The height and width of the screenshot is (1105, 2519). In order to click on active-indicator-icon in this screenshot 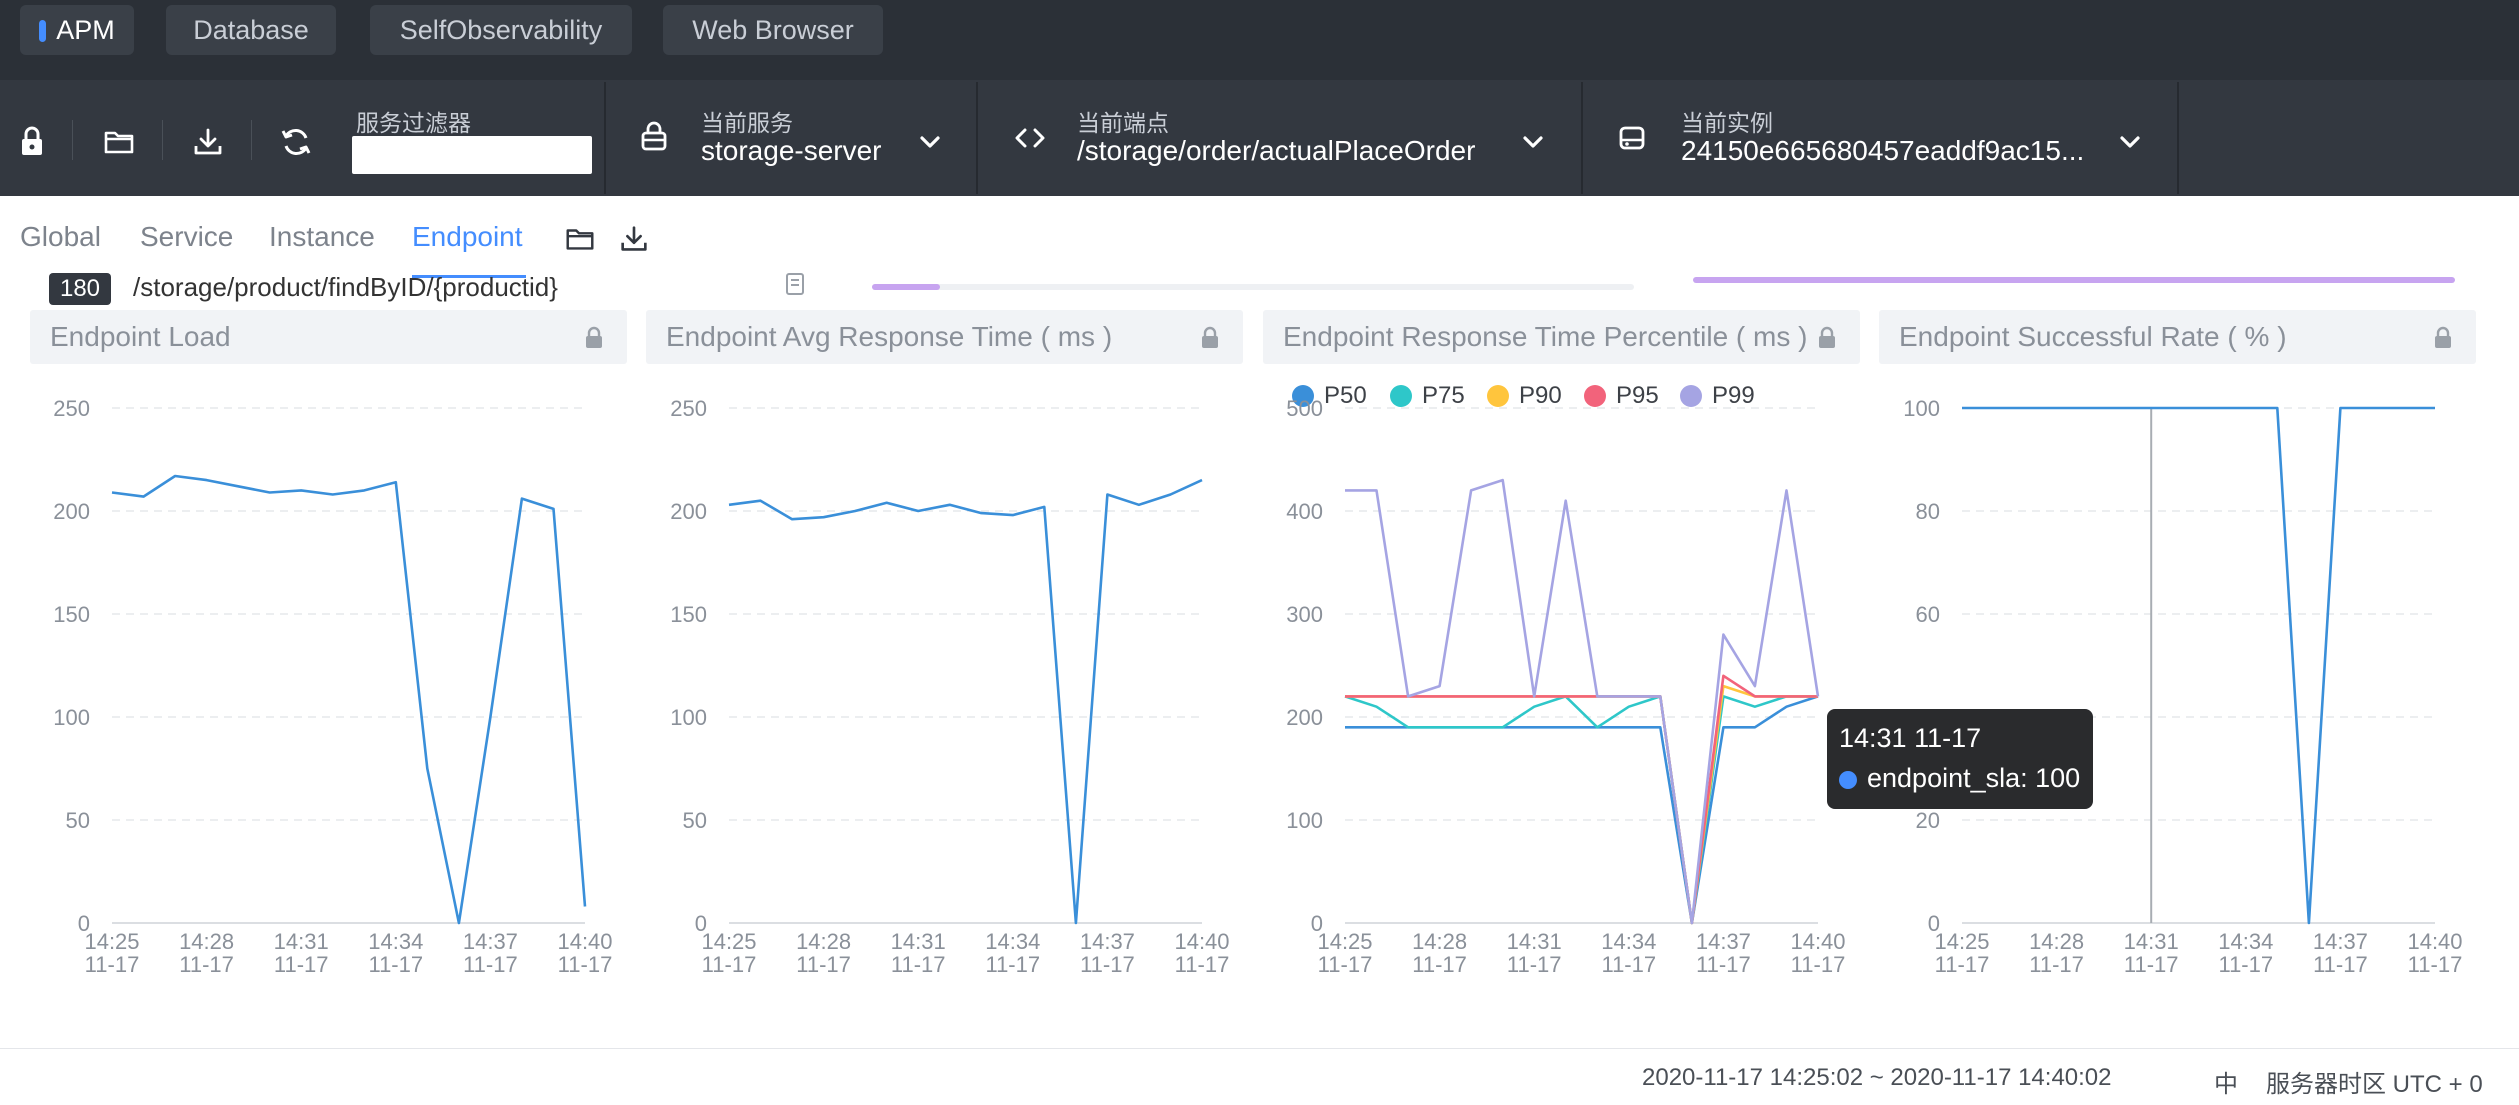, I will do `click(43, 31)`.